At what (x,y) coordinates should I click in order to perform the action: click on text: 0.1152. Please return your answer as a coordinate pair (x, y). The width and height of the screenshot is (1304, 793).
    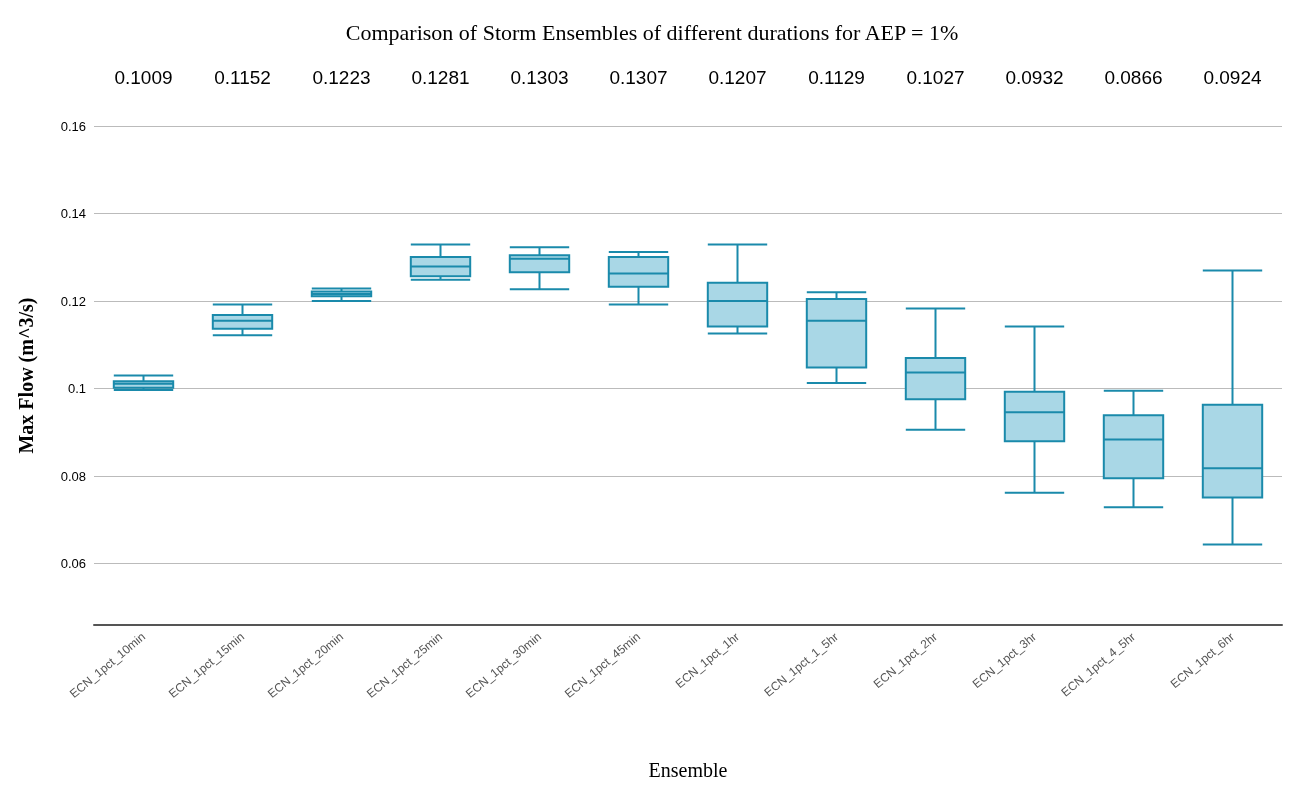
    Looking at the image, I should click on (242, 77).